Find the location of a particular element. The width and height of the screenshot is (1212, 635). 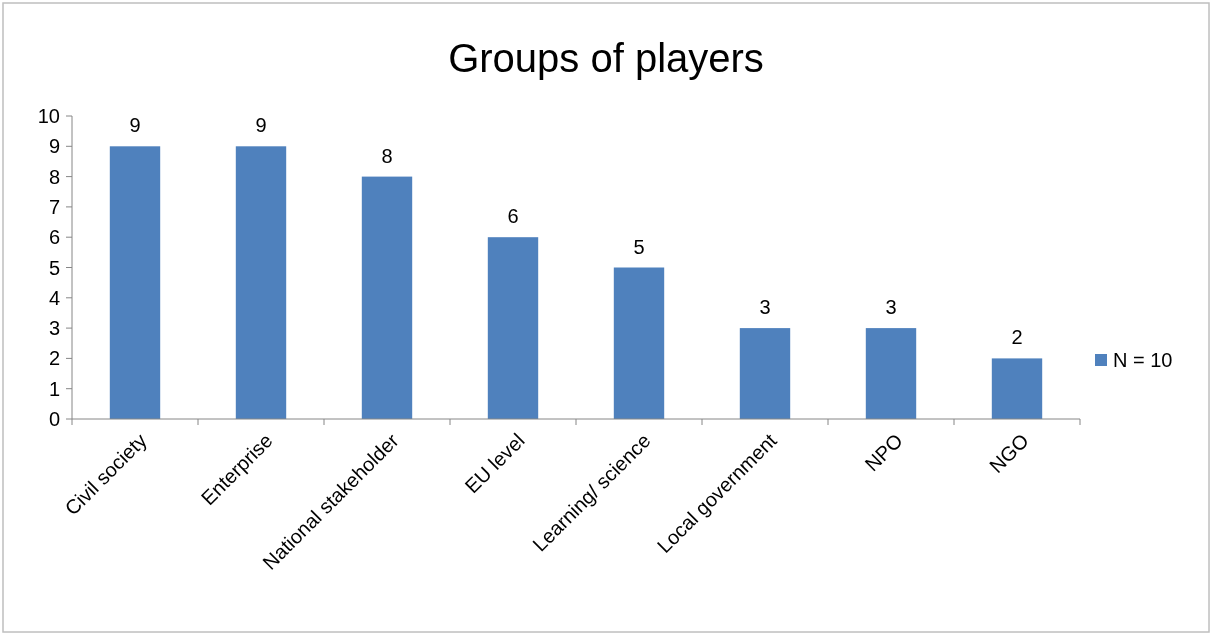

chart-title: Groups of players is located at coordinates (606, 58).